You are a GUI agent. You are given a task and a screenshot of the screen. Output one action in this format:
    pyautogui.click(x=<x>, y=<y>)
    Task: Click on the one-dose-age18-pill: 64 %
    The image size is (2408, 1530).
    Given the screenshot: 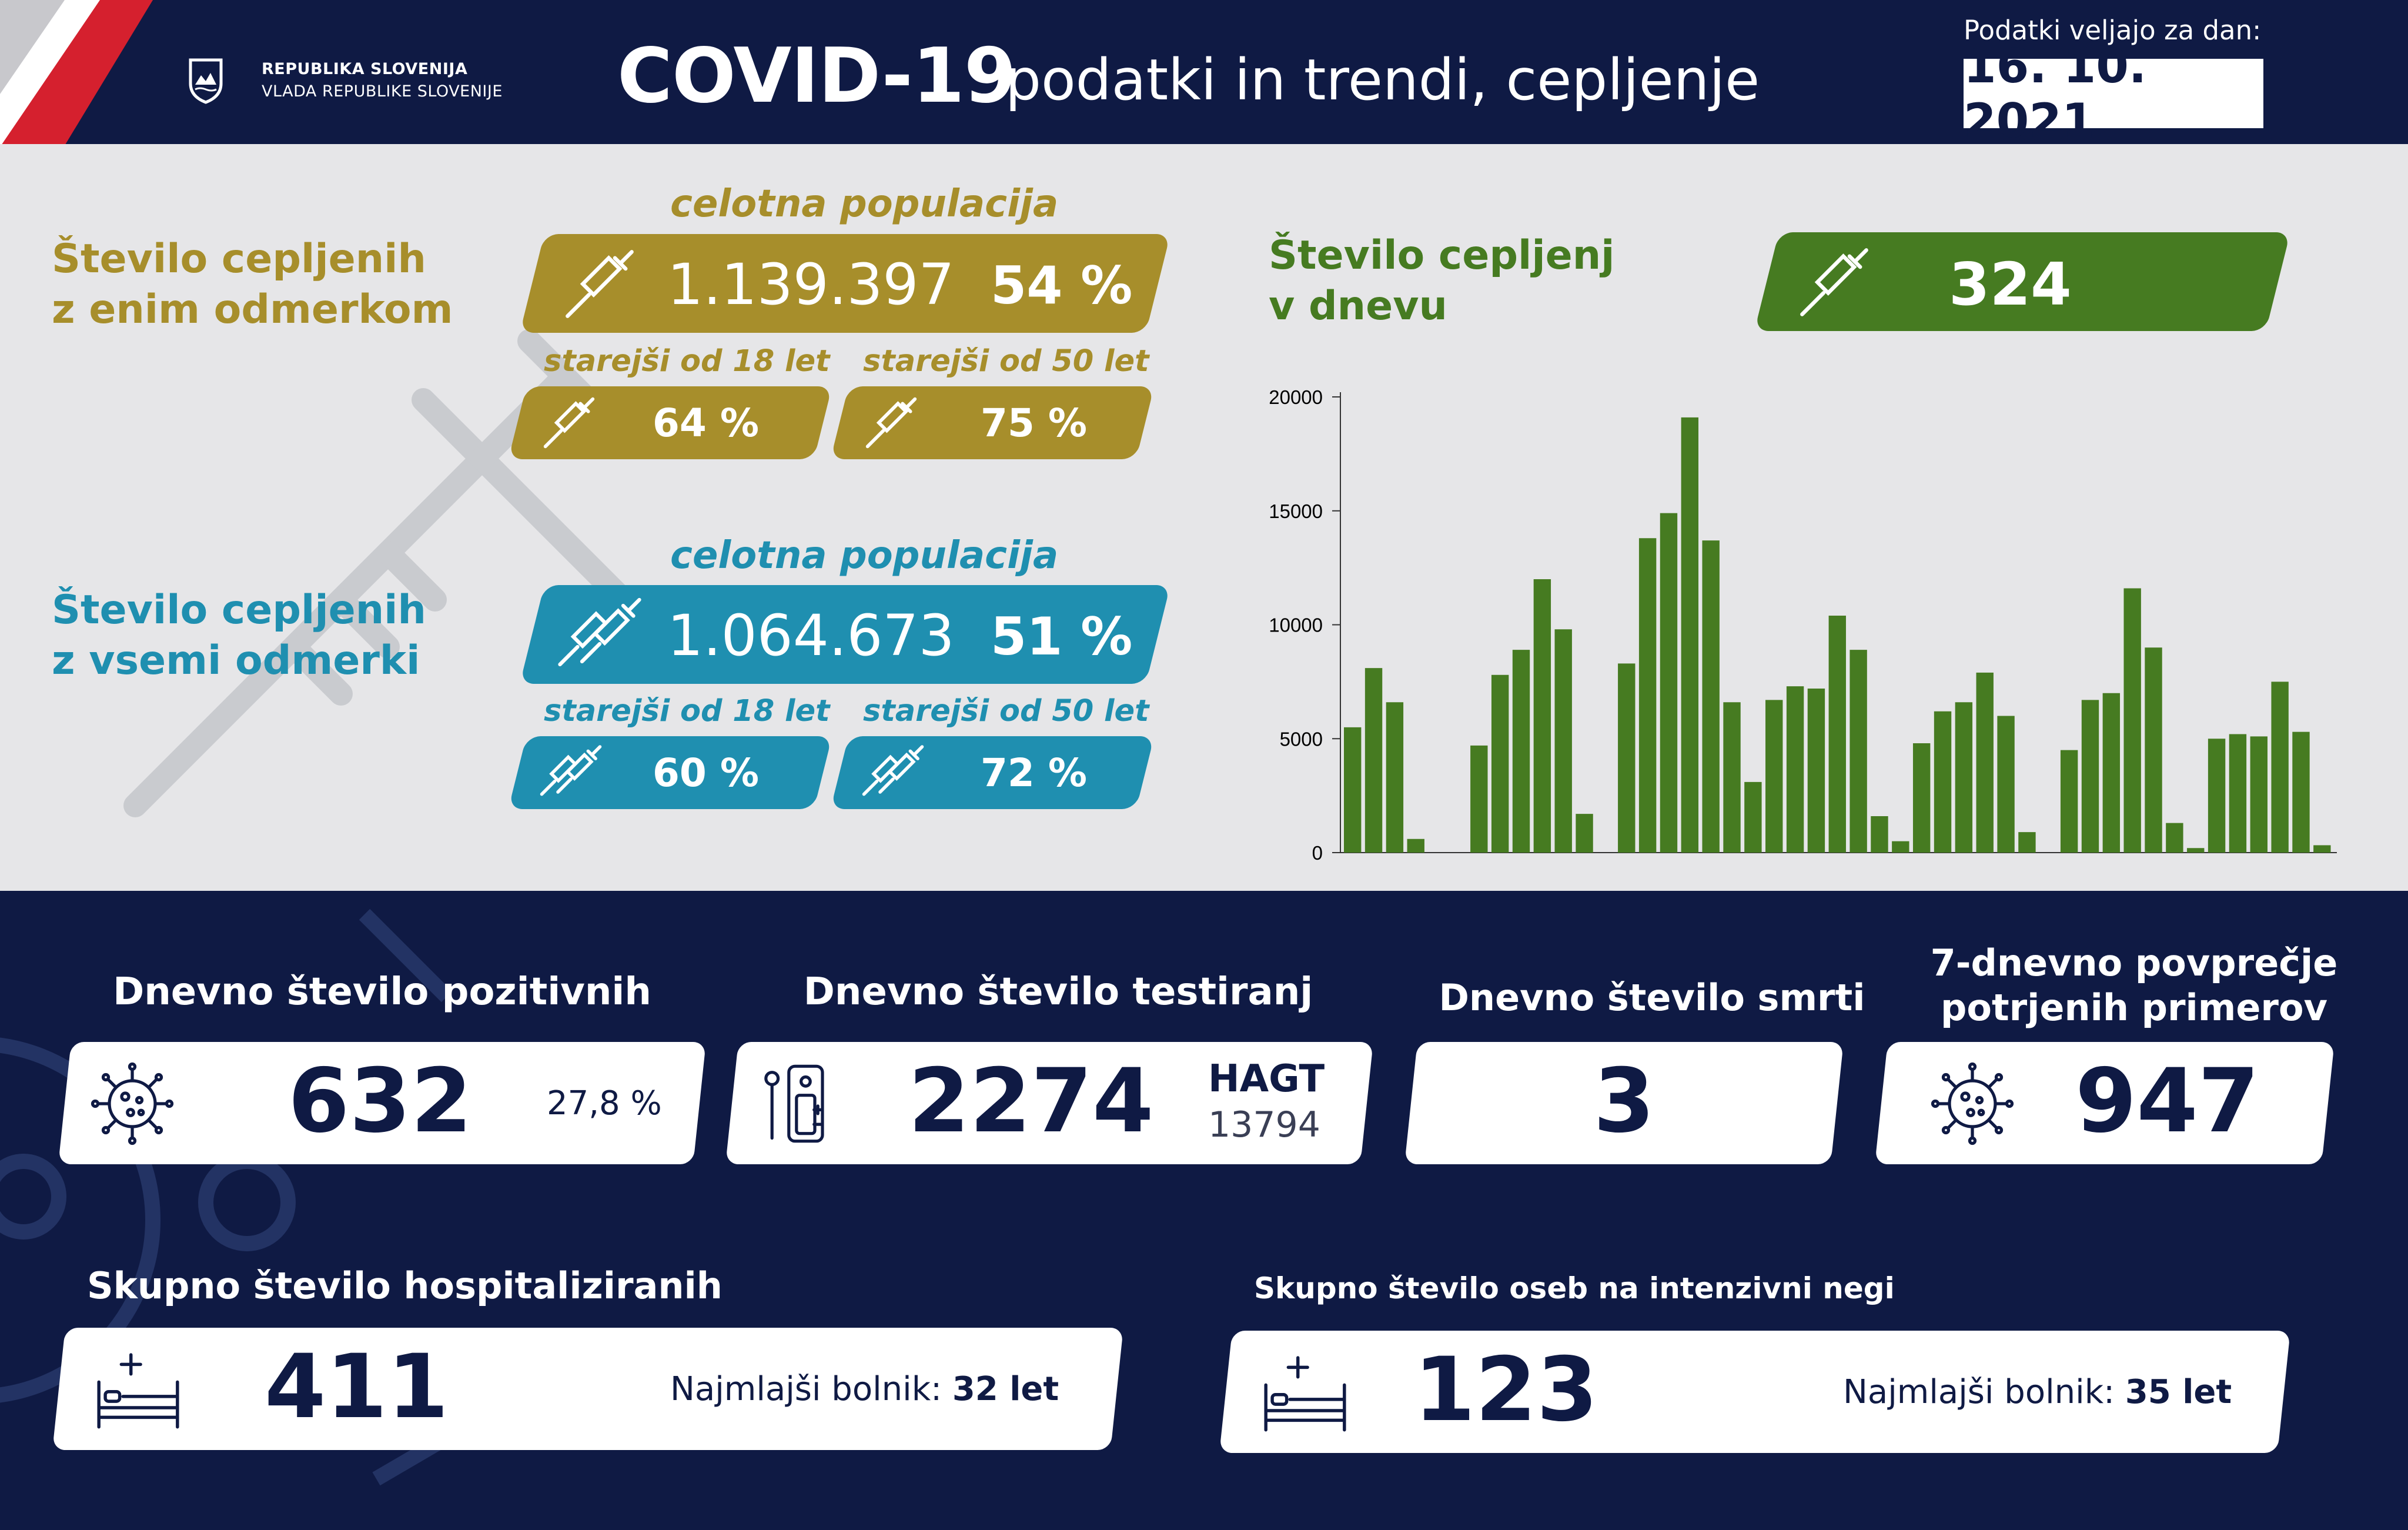 What is the action you would take?
    pyautogui.click(x=670, y=422)
    